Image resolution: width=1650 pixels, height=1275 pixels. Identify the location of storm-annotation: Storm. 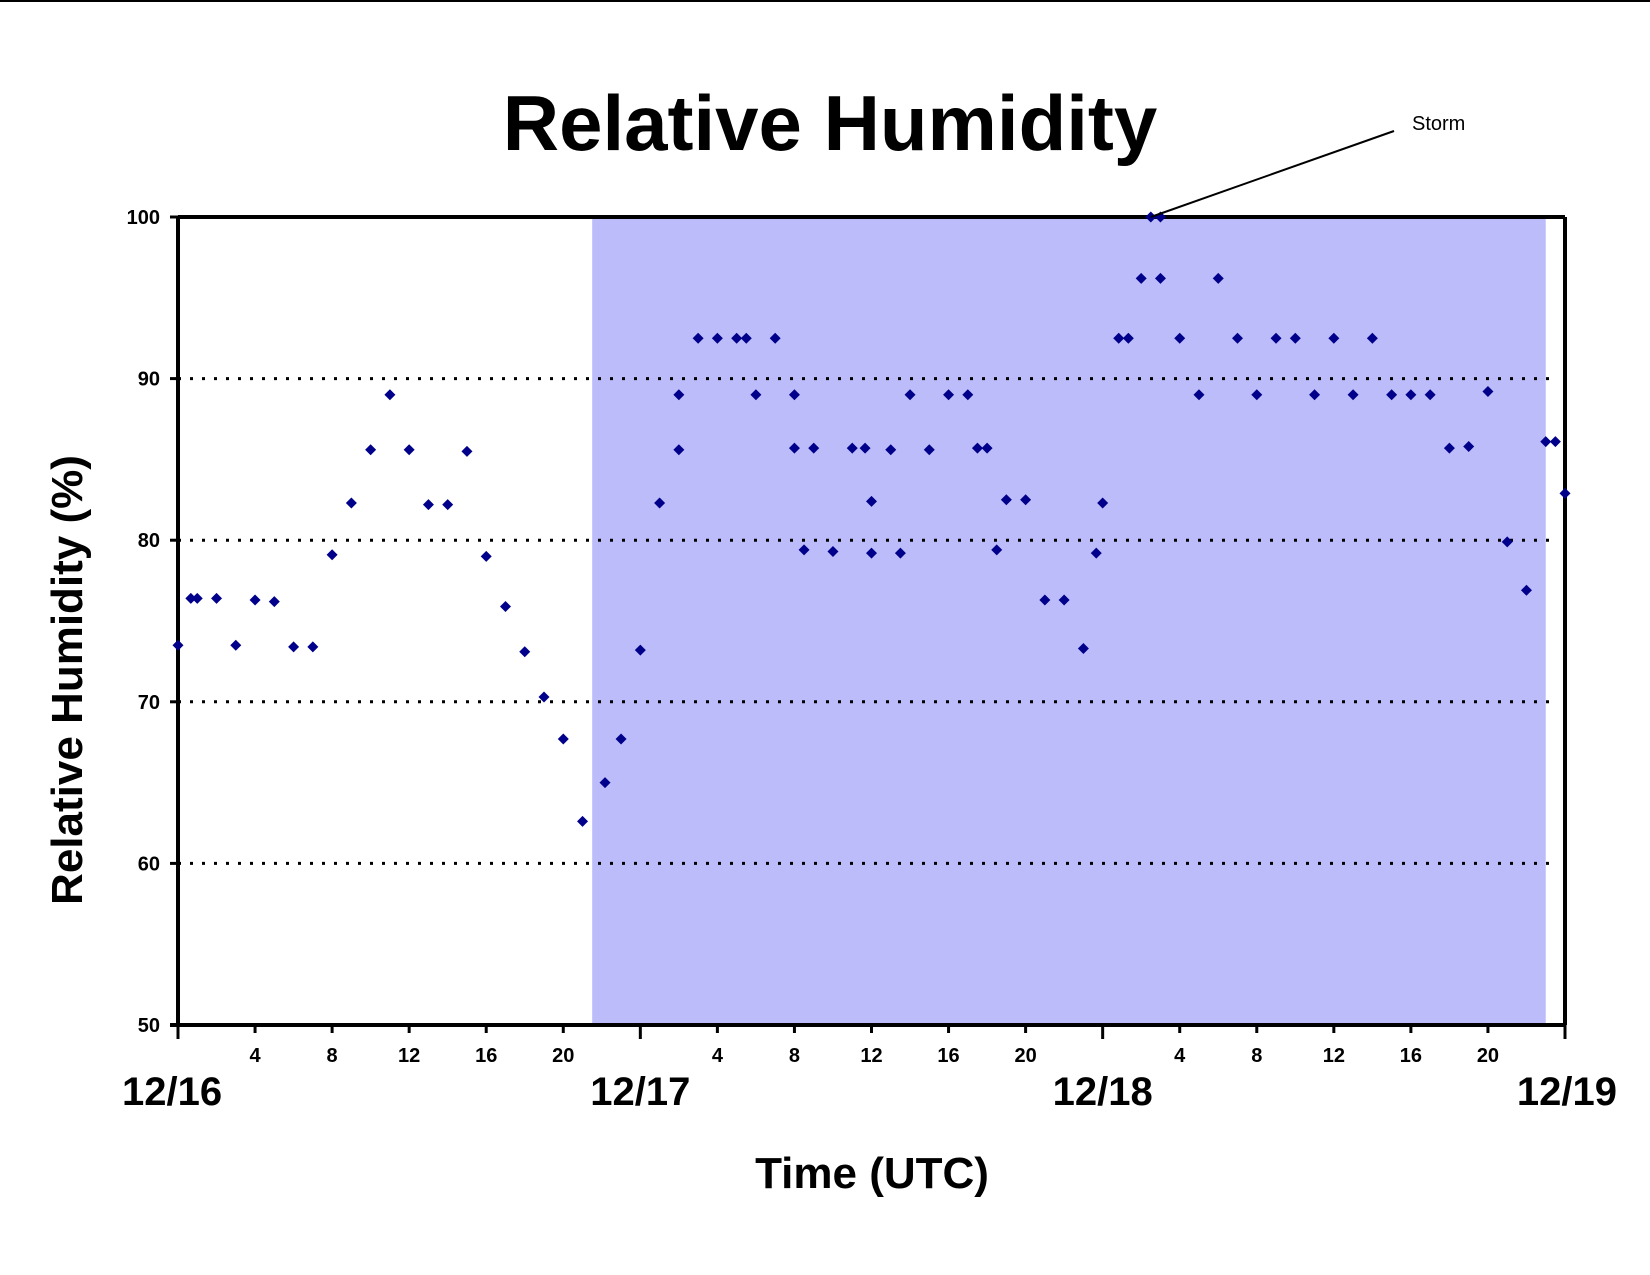
(1307, 165).